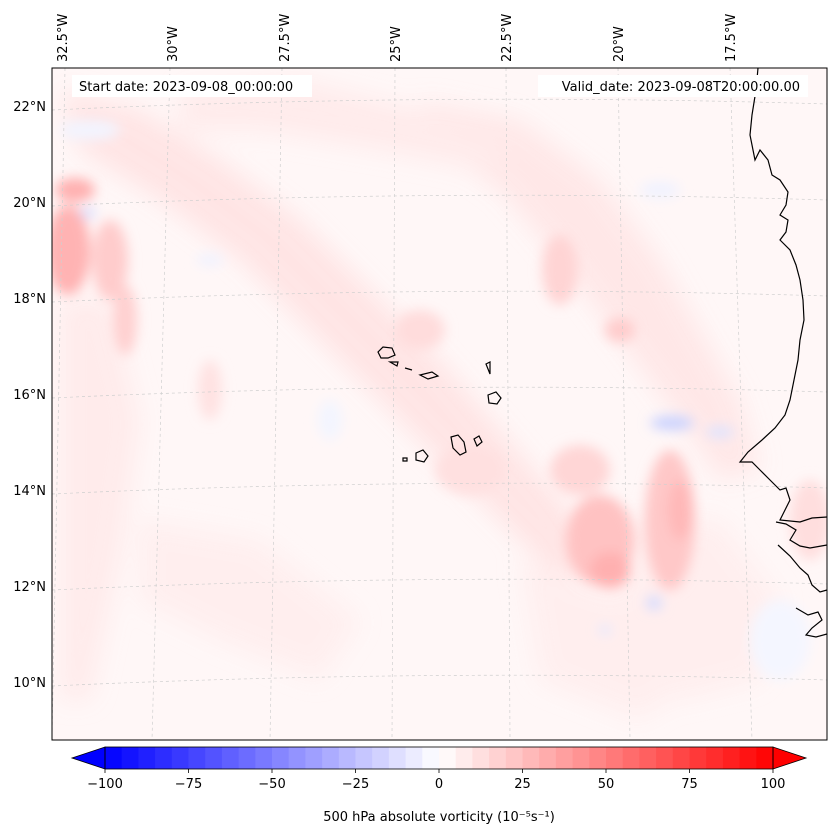 Image resolution: width=837 pixels, height=839 pixels. I want to click on start-date-box, so click(192, 86).